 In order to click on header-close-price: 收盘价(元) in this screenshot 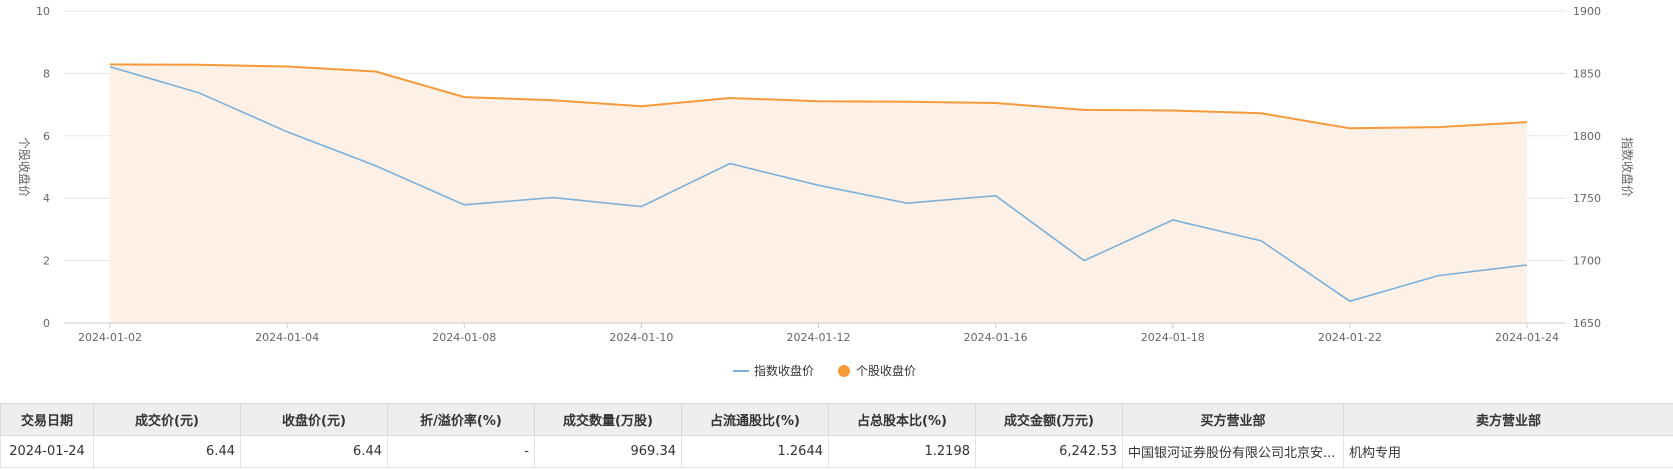, I will do `click(314, 419)`.